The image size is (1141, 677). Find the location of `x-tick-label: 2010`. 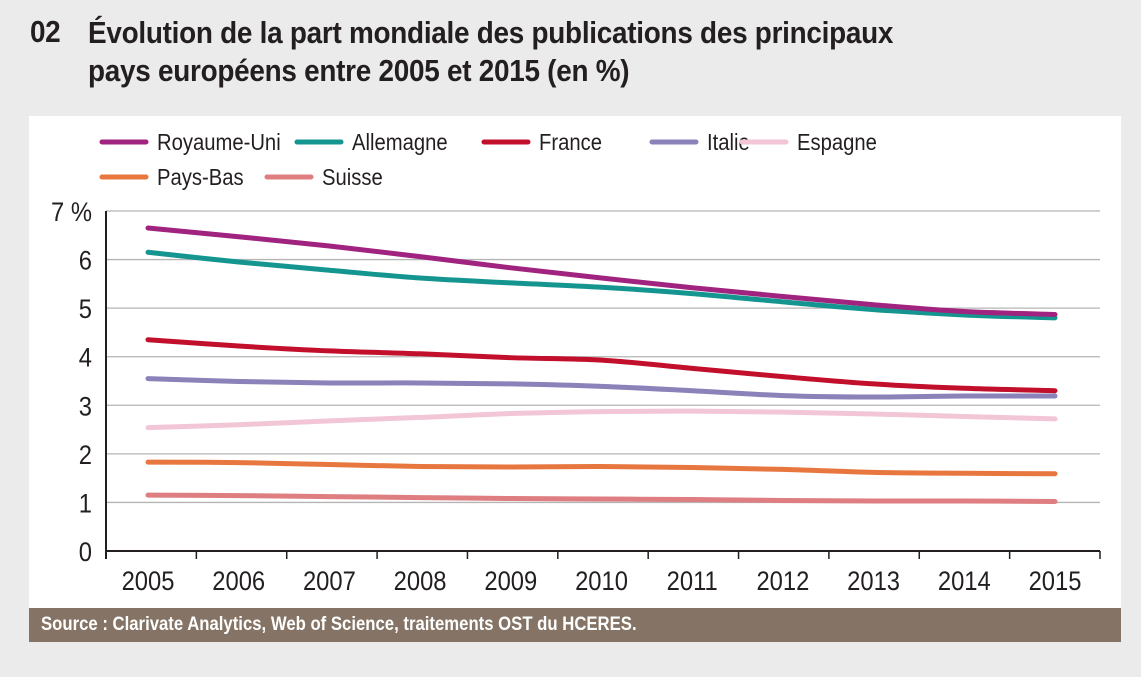

x-tick-label: 2010 is located at coordinates (601, 582).